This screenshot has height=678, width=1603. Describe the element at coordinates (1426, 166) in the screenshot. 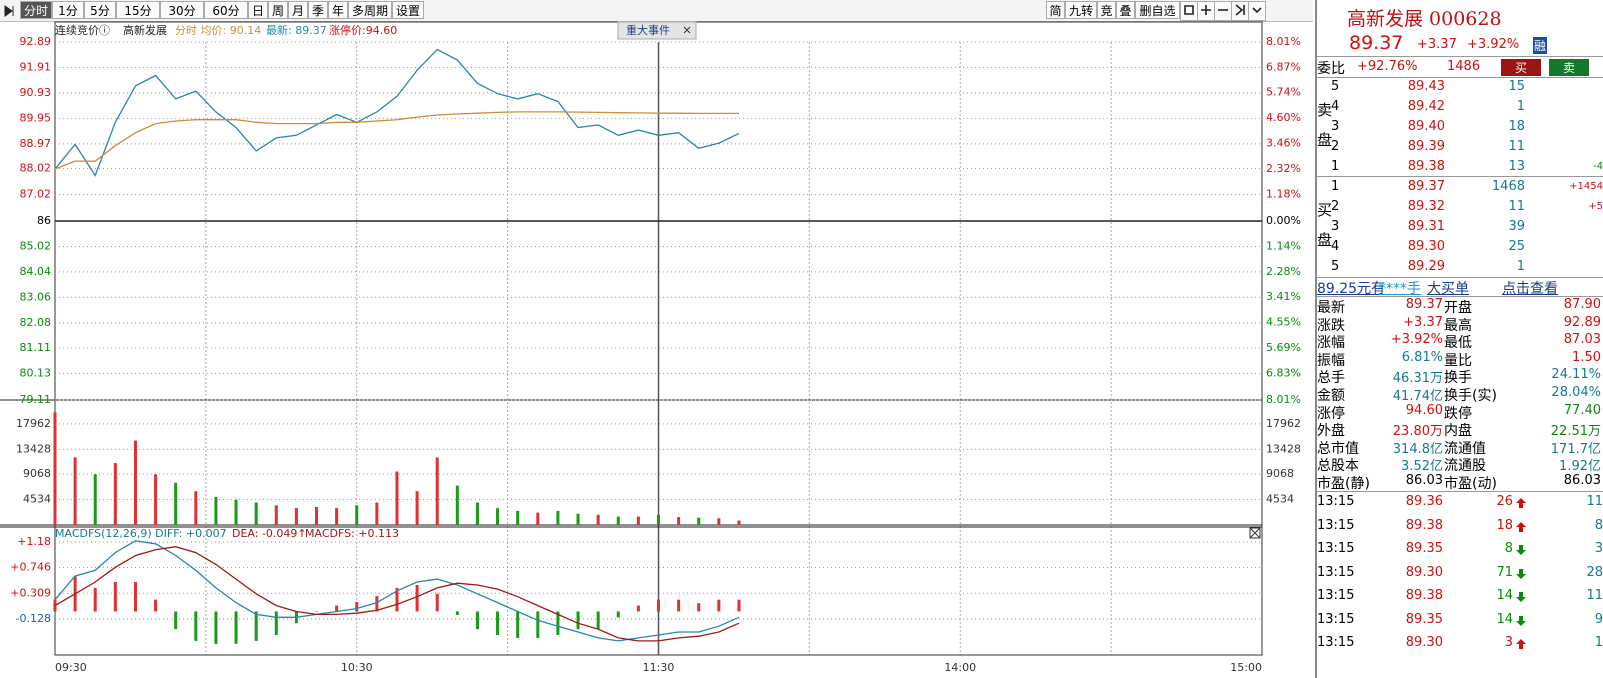

I see `book-price: 89.38` at that location.